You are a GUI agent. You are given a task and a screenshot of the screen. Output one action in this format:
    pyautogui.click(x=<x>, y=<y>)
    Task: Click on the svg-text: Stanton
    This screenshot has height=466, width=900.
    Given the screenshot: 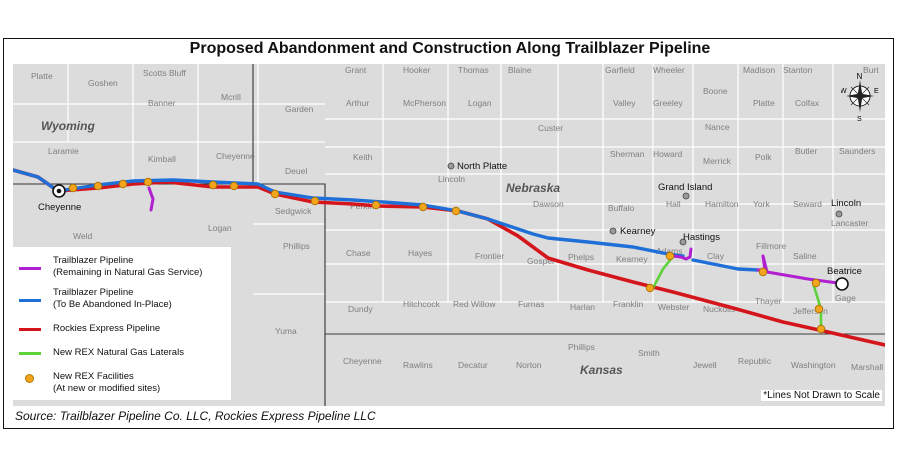 What is the action you would take?
    pyautogui.click(x=798, y=70)
    